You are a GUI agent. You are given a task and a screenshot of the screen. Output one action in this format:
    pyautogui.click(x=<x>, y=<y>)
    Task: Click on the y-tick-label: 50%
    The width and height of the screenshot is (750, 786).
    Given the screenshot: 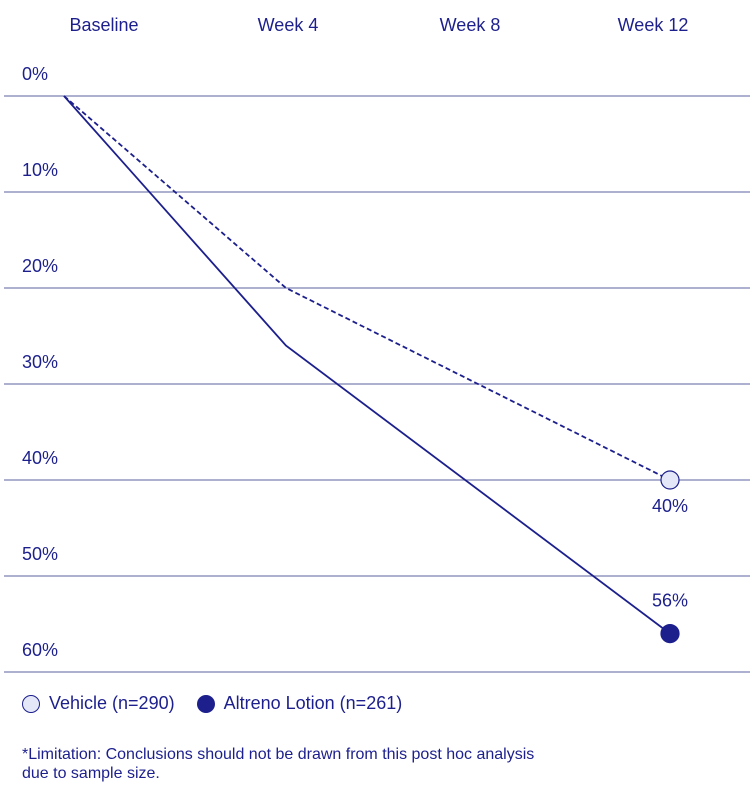 What is the action you would take?
    pyautogui.click(x=40, y=554)
    